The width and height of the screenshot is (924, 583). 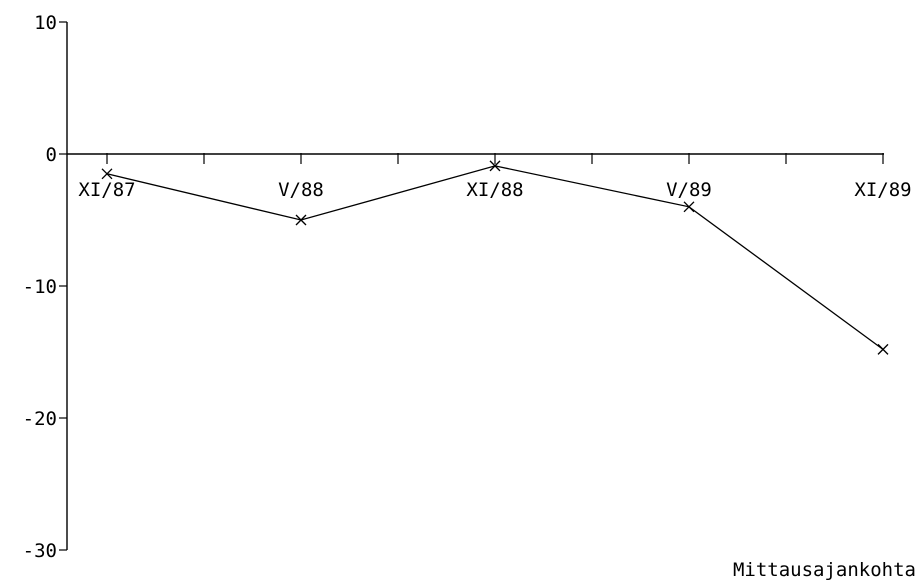 What do you see at coordinates (301, 190) in the screenshot?
I see `x-tick-label-1: V/88` at bounding box center [301, 190].